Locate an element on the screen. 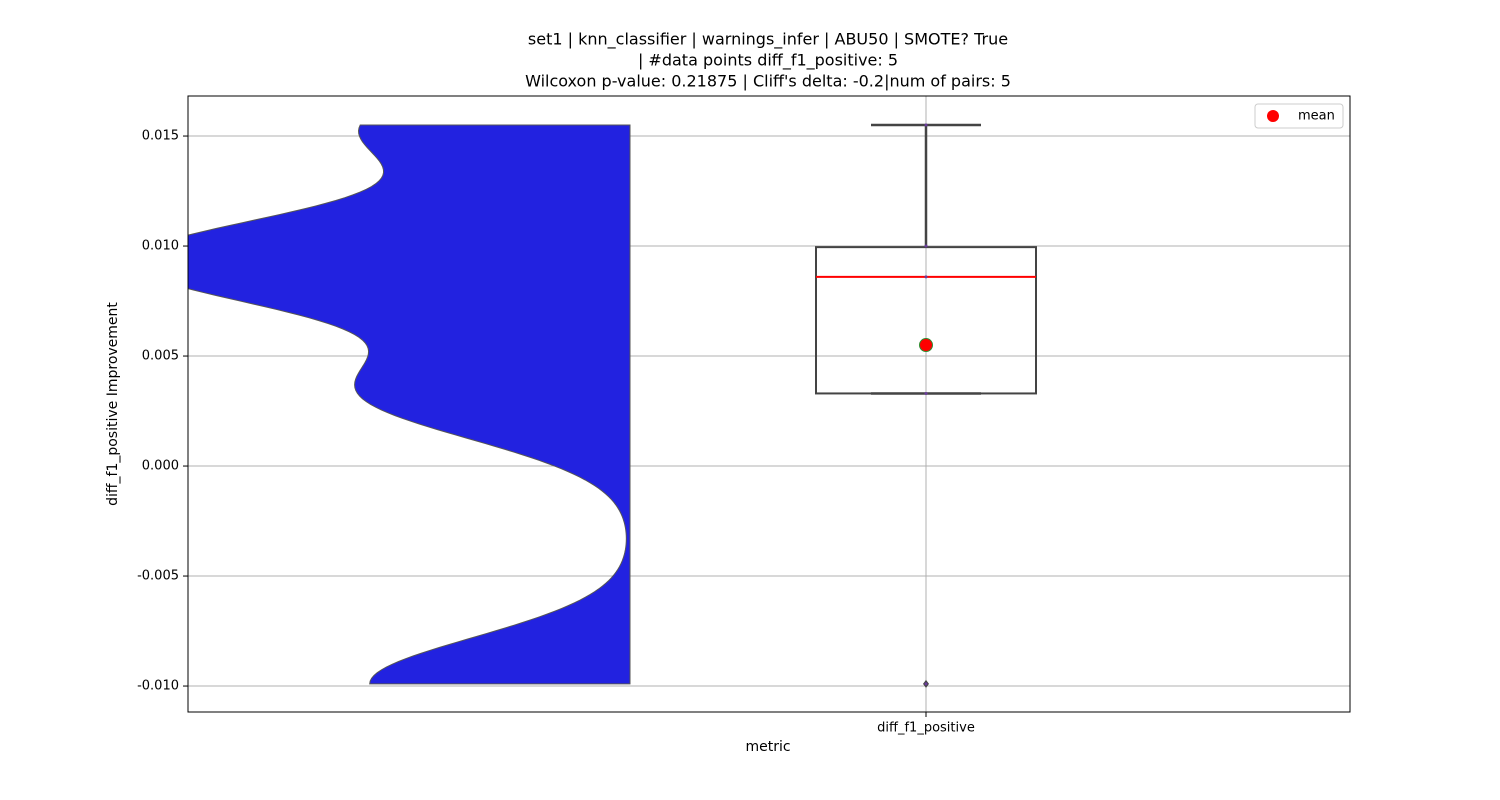 This screenshot has width=1500, height=800. legend-marker is located at coordinates (1273, 116).